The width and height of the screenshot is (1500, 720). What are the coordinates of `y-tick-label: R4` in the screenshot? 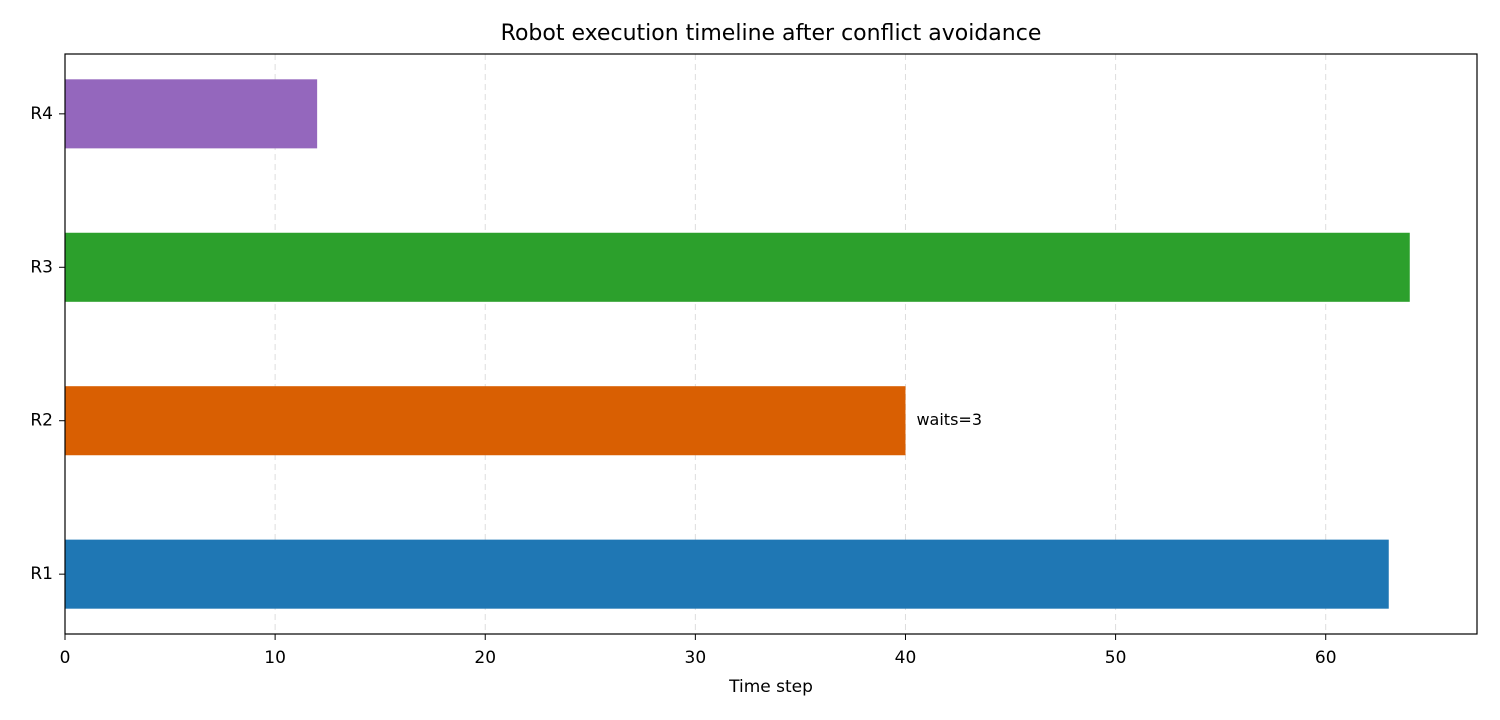 It's located at (41, 114).